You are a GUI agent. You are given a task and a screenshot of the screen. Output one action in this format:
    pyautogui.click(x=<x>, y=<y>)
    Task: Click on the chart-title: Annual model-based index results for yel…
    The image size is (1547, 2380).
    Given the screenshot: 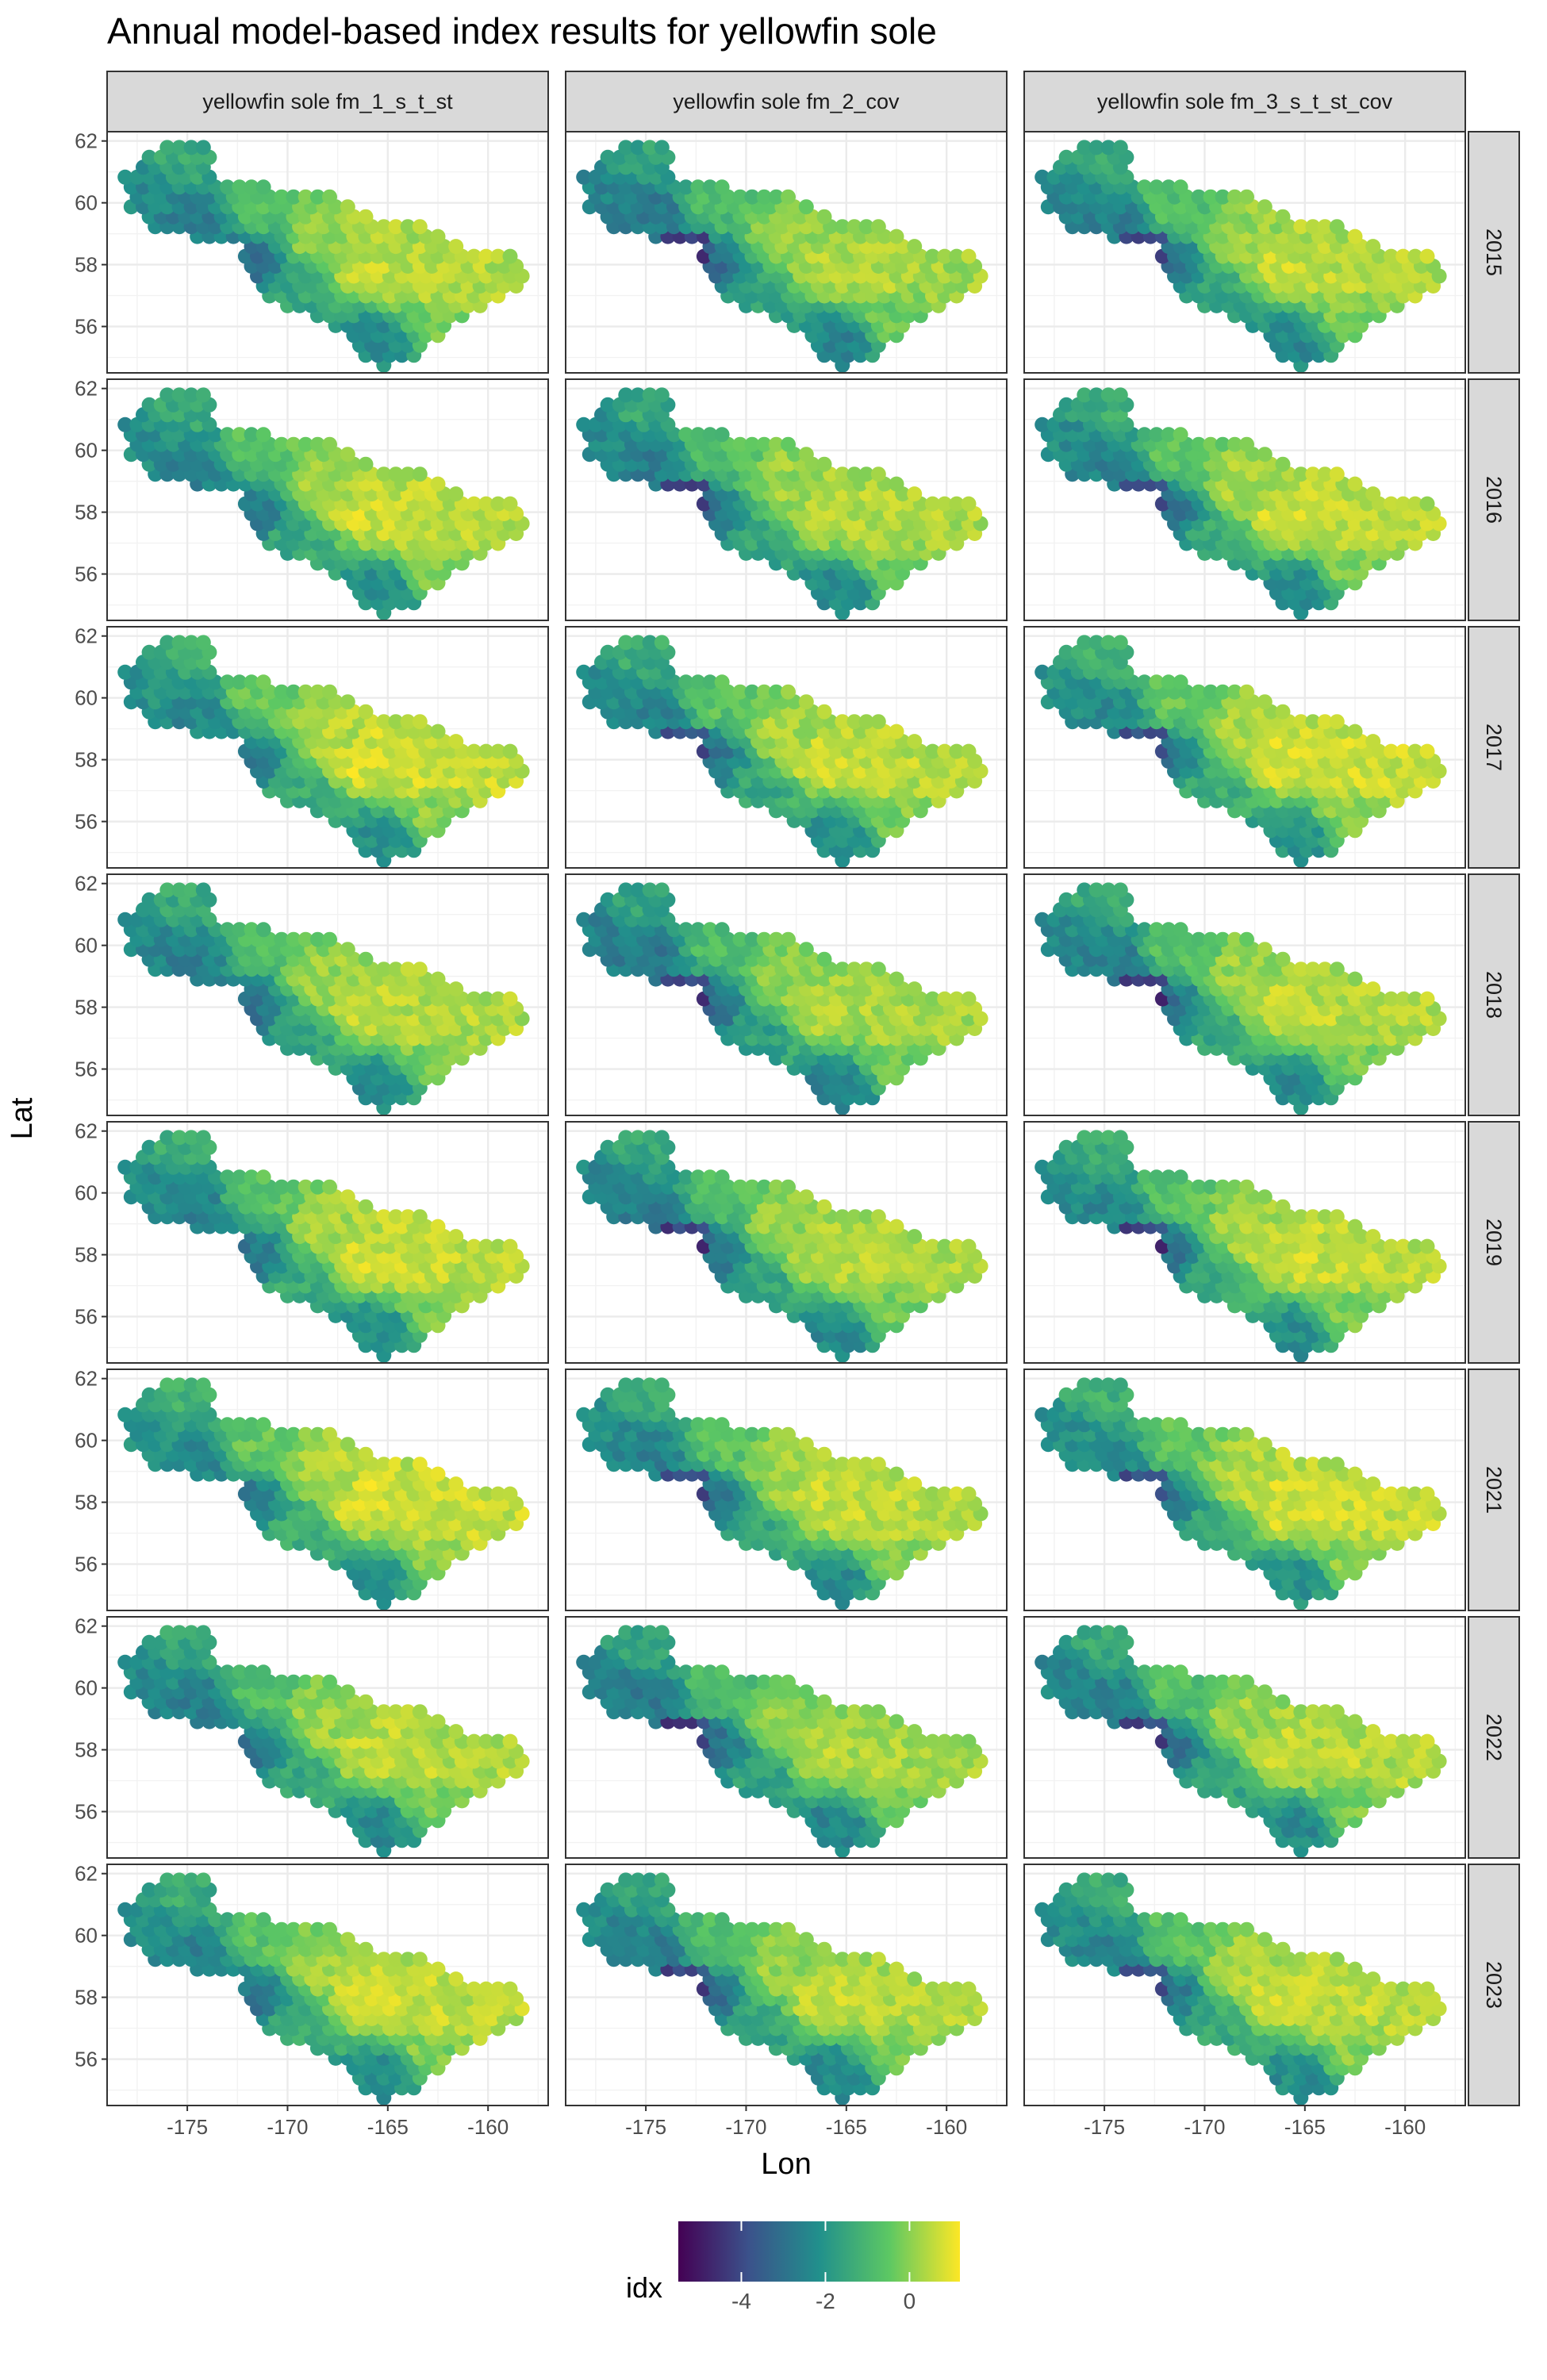 What is the action you would take?
    pyautogui.click(x=522, y=31)
    